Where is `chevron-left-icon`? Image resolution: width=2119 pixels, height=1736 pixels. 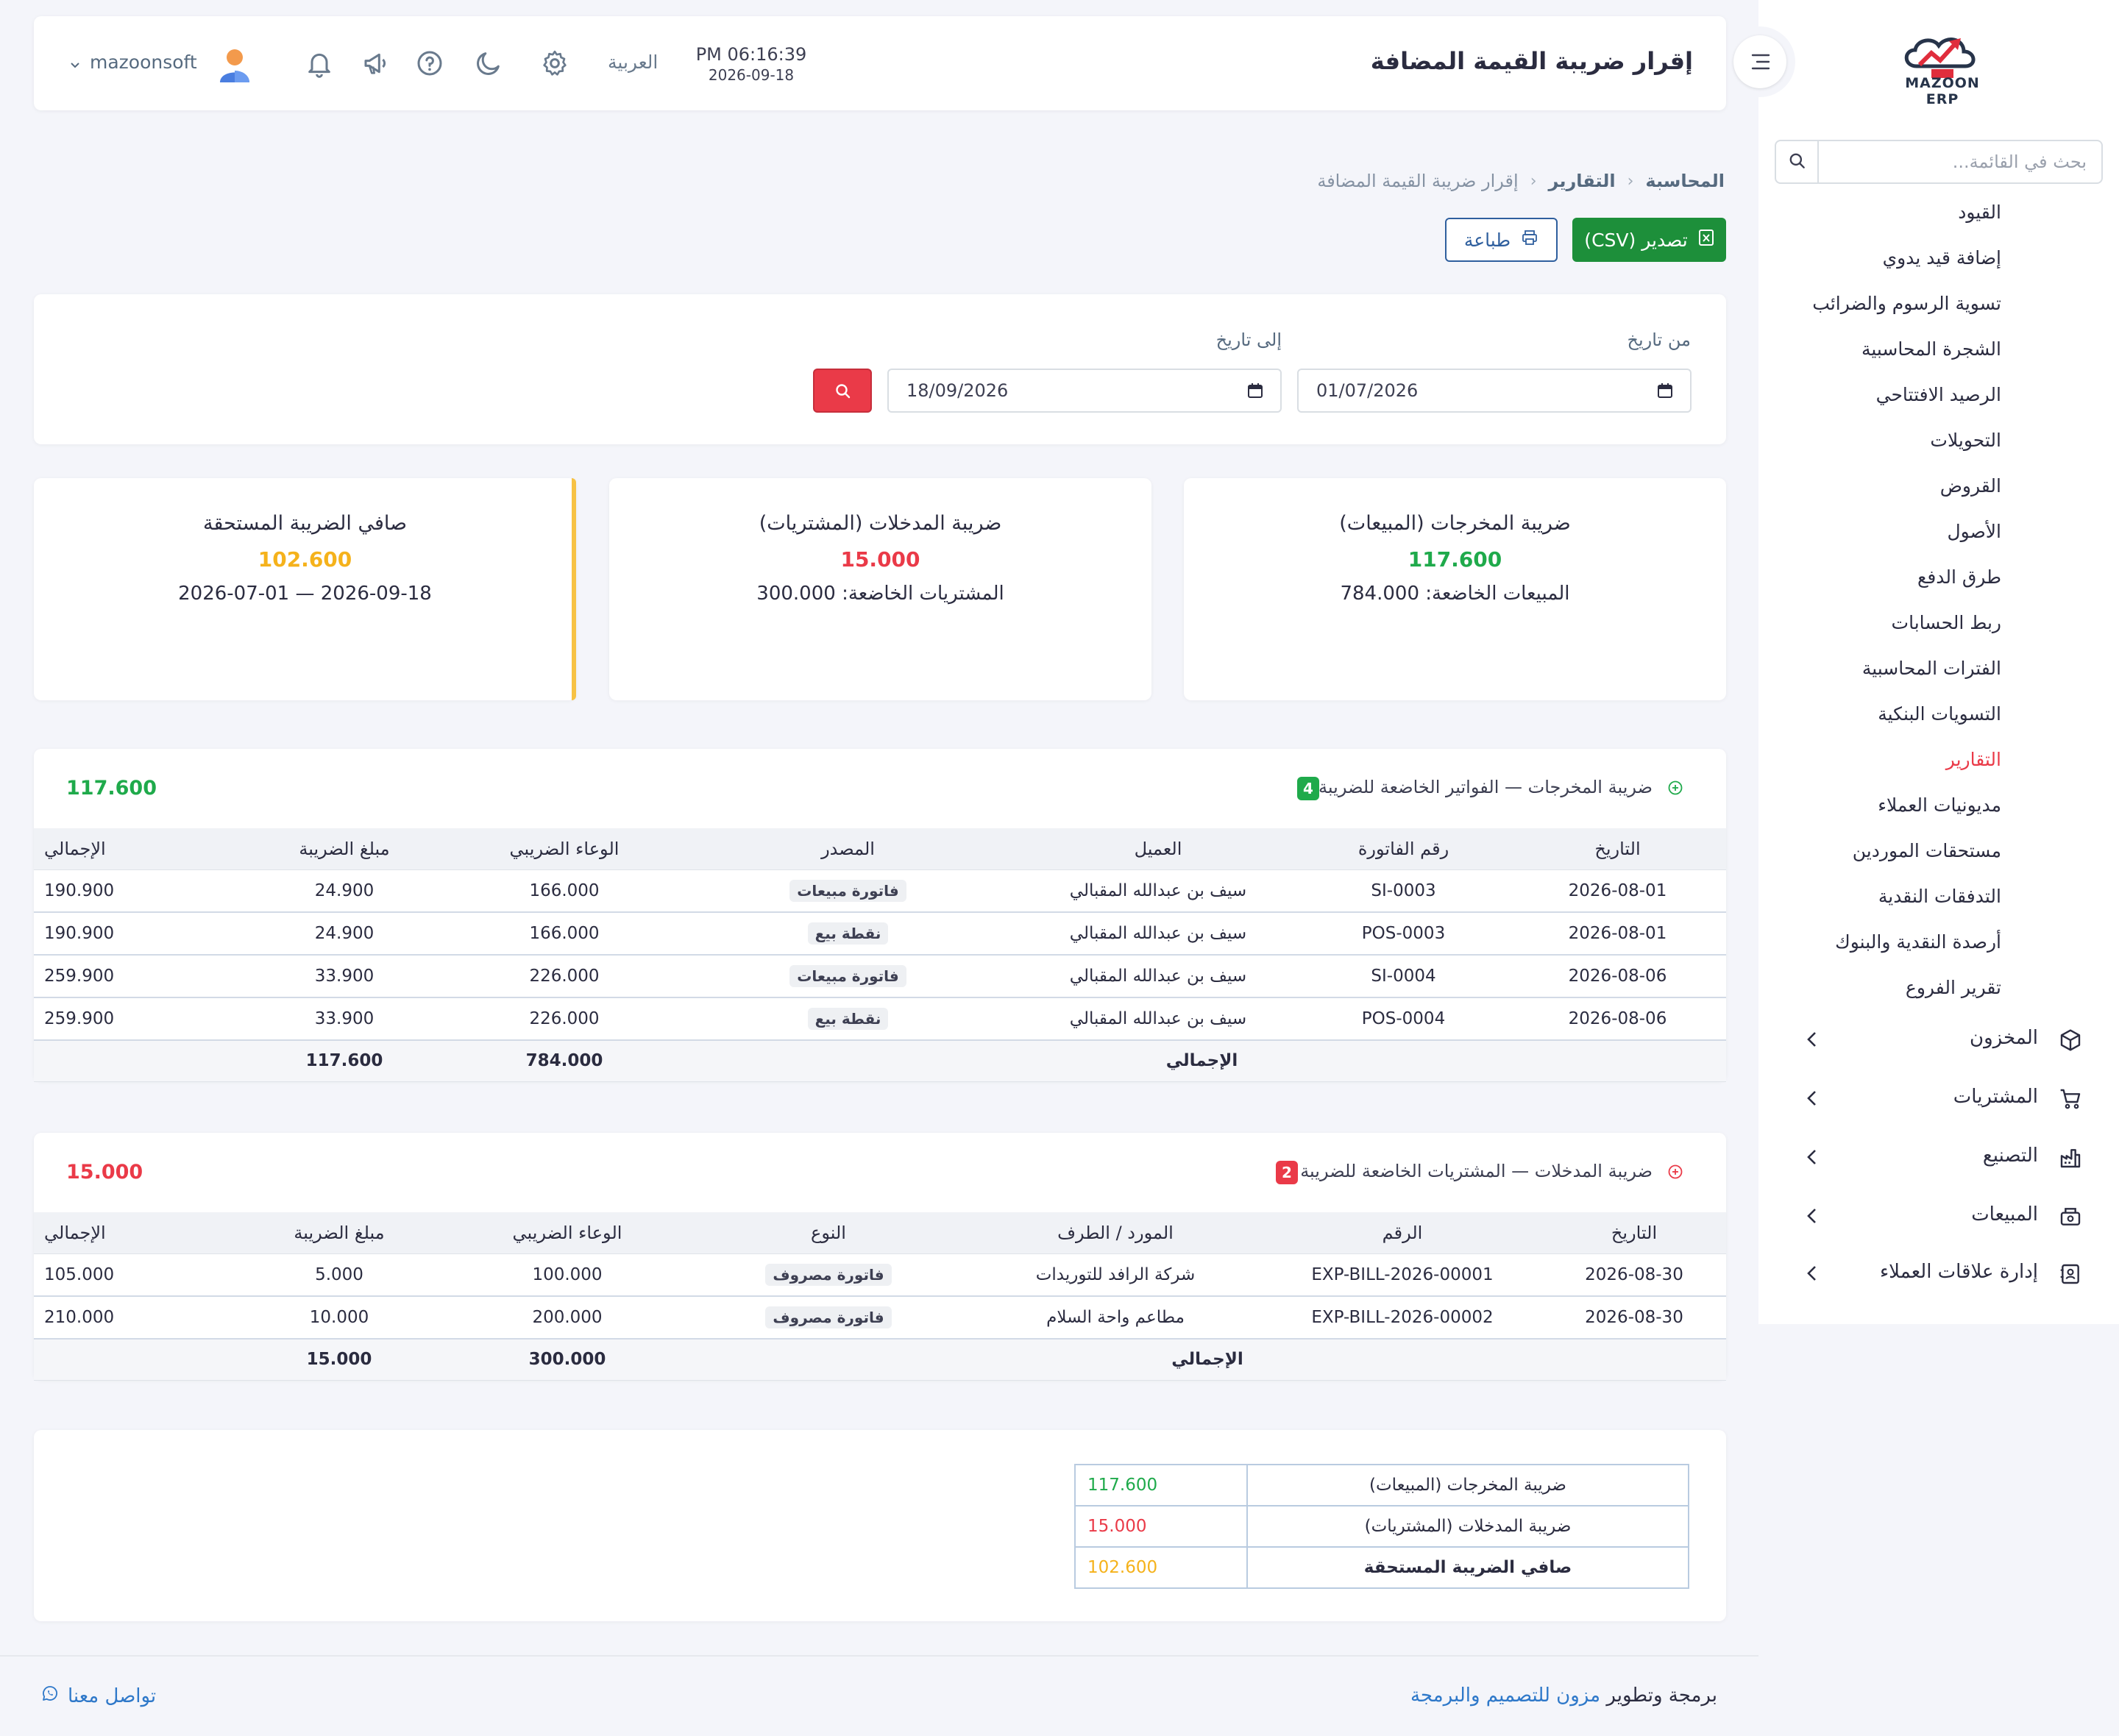 chevron-left-icon is located at coordinates (1812, 1275).